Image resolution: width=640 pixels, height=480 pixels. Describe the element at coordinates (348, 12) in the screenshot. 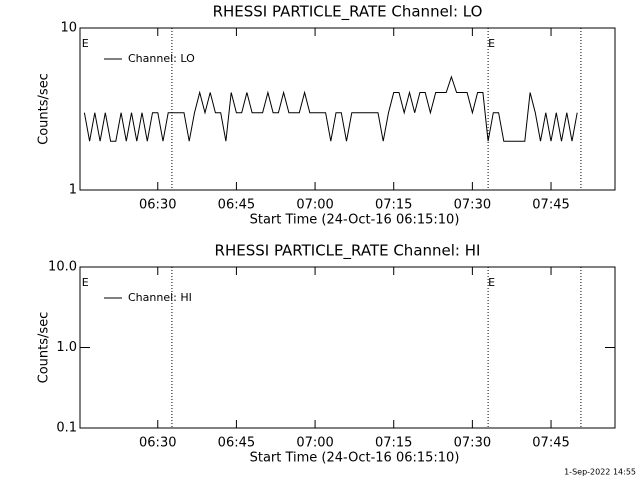

I see `chart-title: RHESSI PARTICLE_RATE Channel: LO` at that location.